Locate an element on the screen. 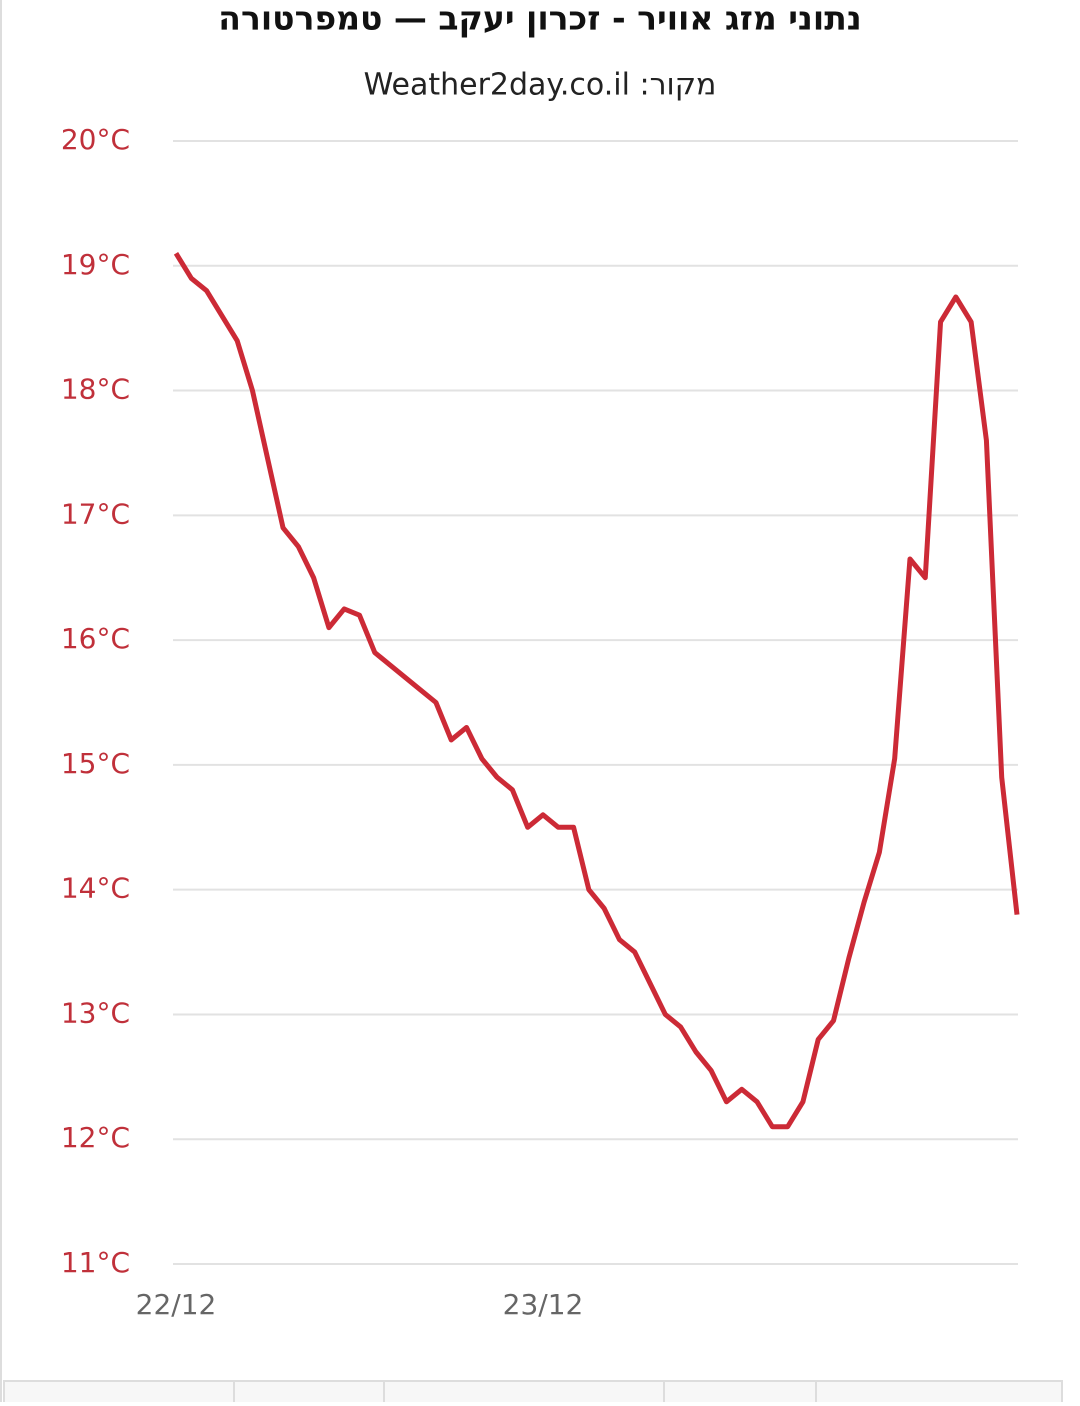 The image size is (1080, 1406). y-tick-label: 12°C is located at coordinates (95, 1137).